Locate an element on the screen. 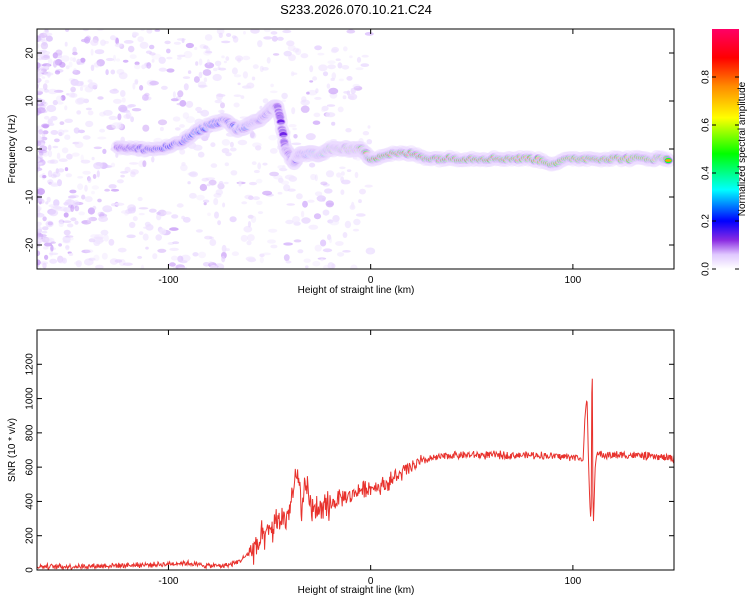  spectrogram-y-tick-label: 20 is located at coordinates (30, 53).